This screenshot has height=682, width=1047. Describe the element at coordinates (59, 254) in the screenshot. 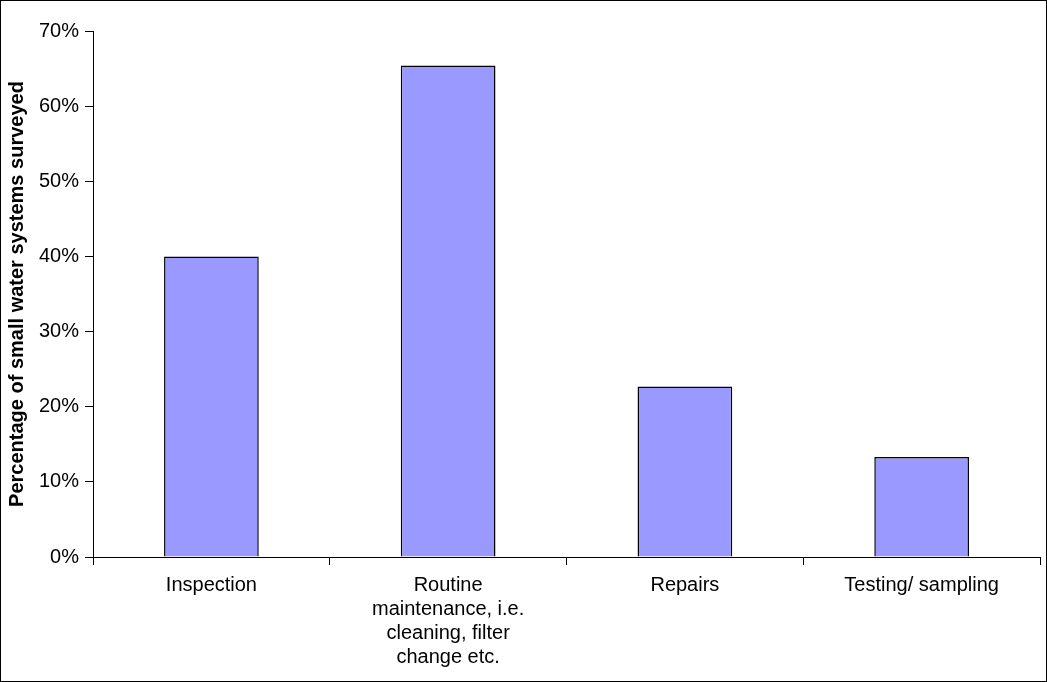

I see `y-tick-label: 40%` at that location.